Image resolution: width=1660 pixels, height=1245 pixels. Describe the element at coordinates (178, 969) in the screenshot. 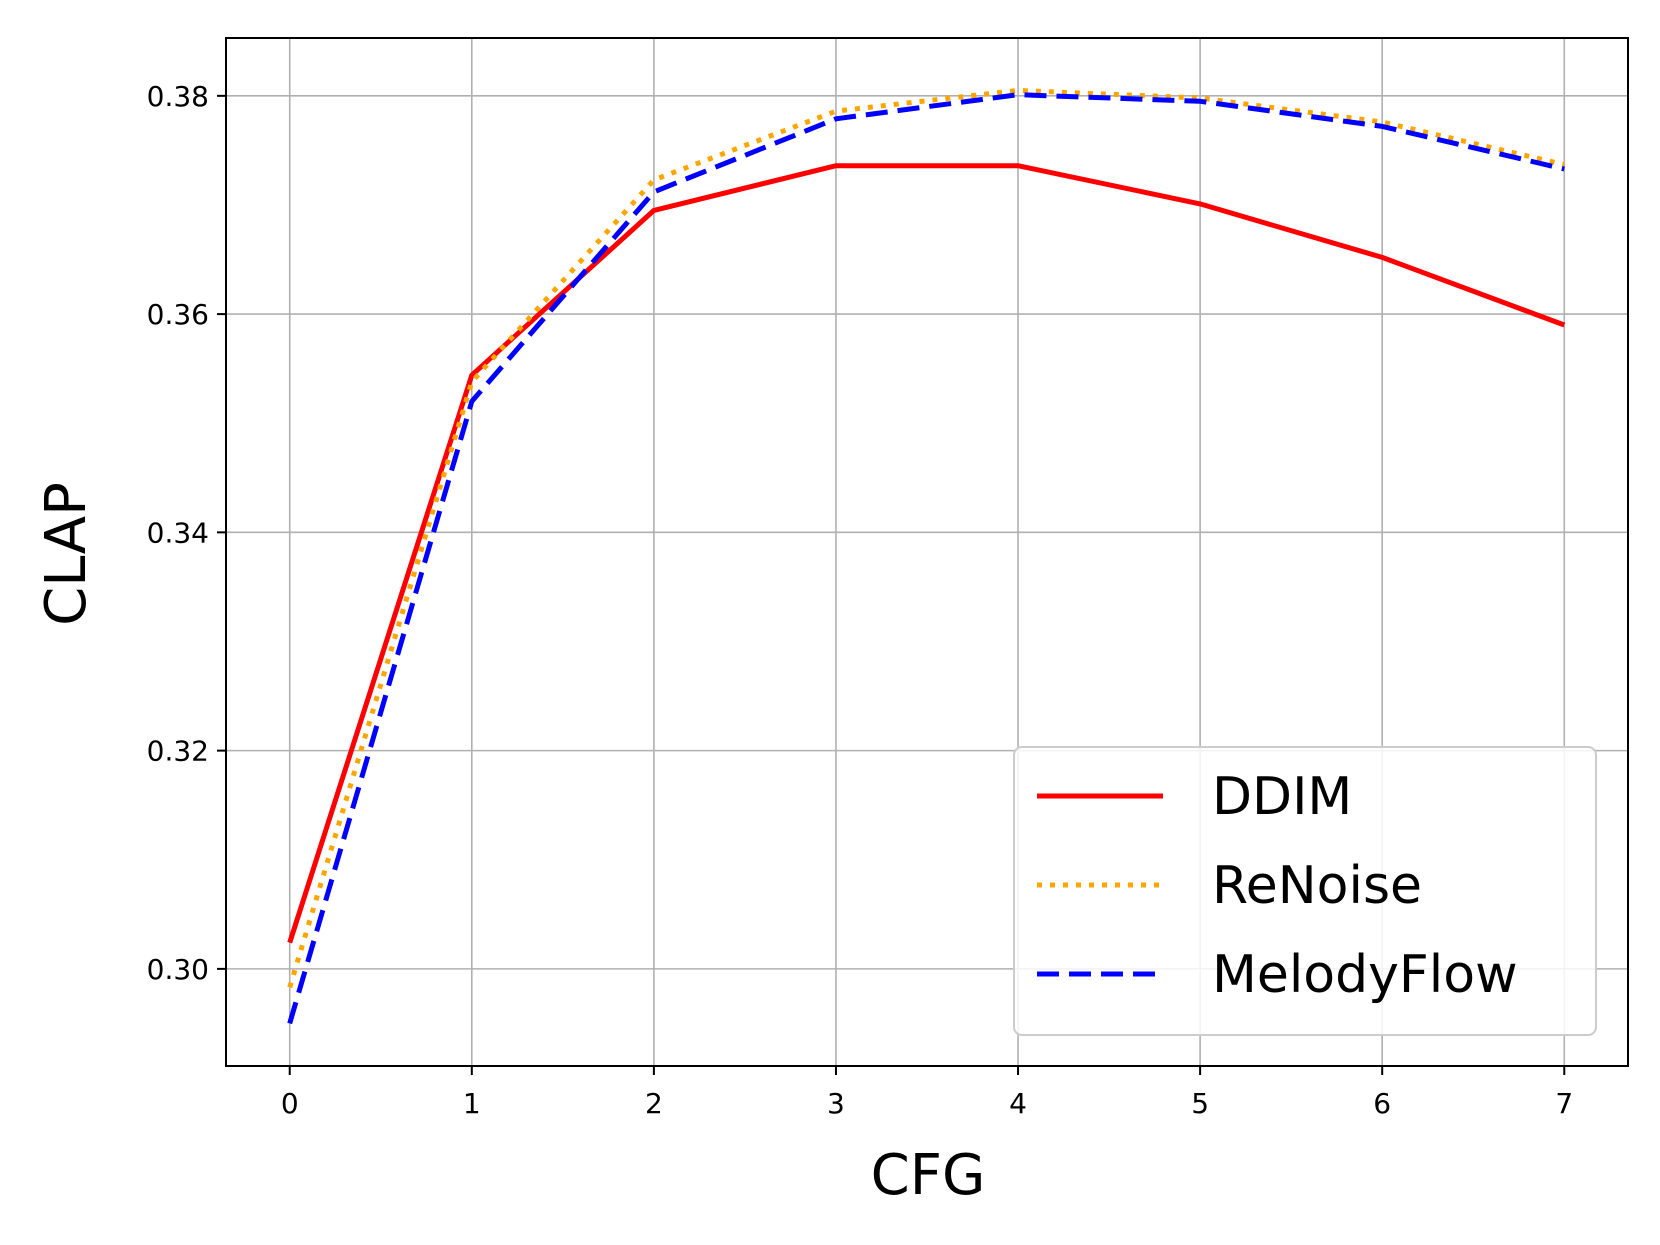

I see `y-tick-label: 0.30` at that location.